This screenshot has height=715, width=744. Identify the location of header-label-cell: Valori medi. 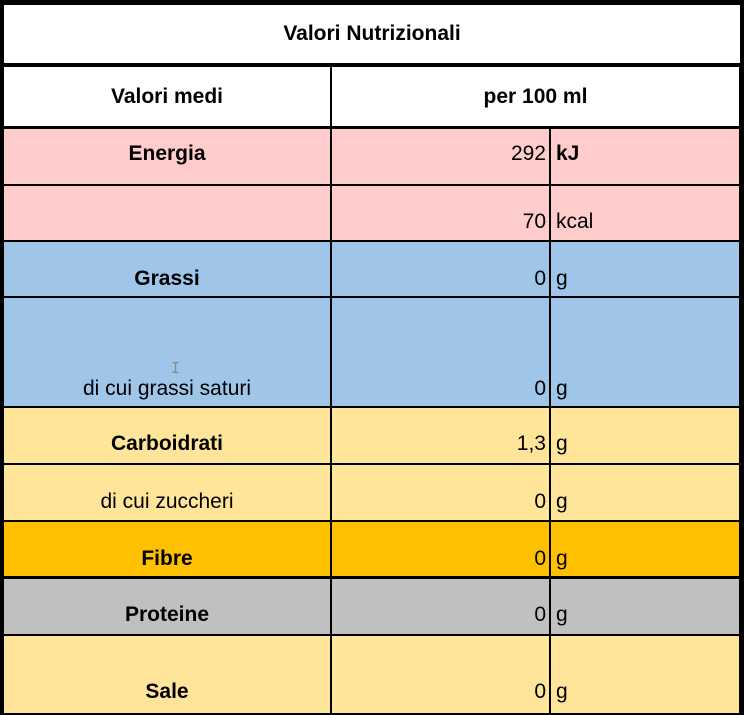
(167, 96).